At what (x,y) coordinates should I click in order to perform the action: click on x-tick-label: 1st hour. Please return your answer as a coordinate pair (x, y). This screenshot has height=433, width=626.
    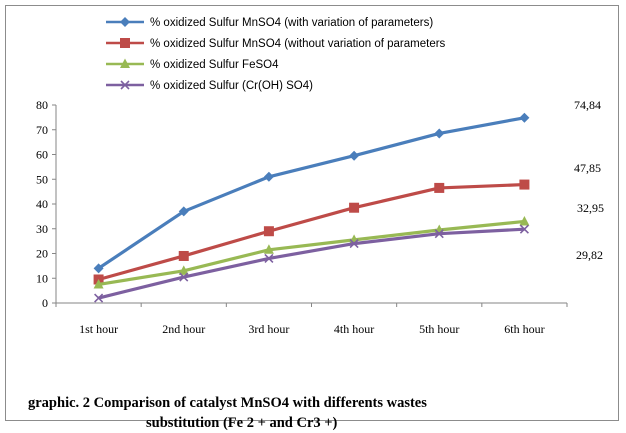
    Looking at the image, I should click on (98, 329).